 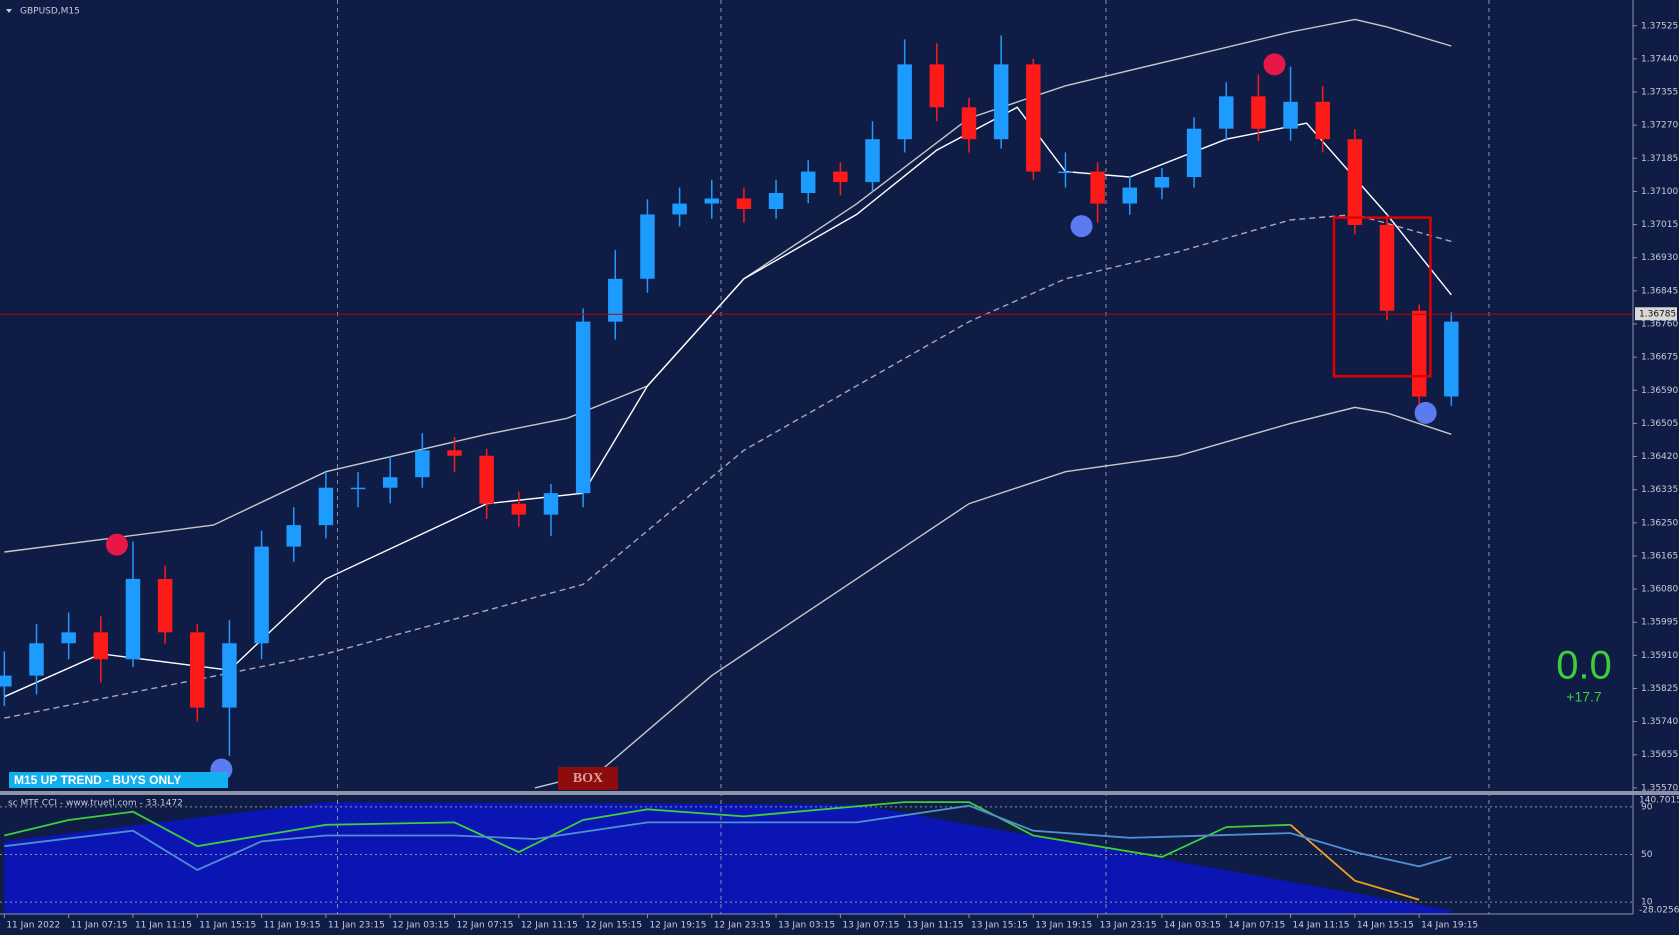 I want to click on y-tick-label: 1.37355, so click(x=1659, y=93).